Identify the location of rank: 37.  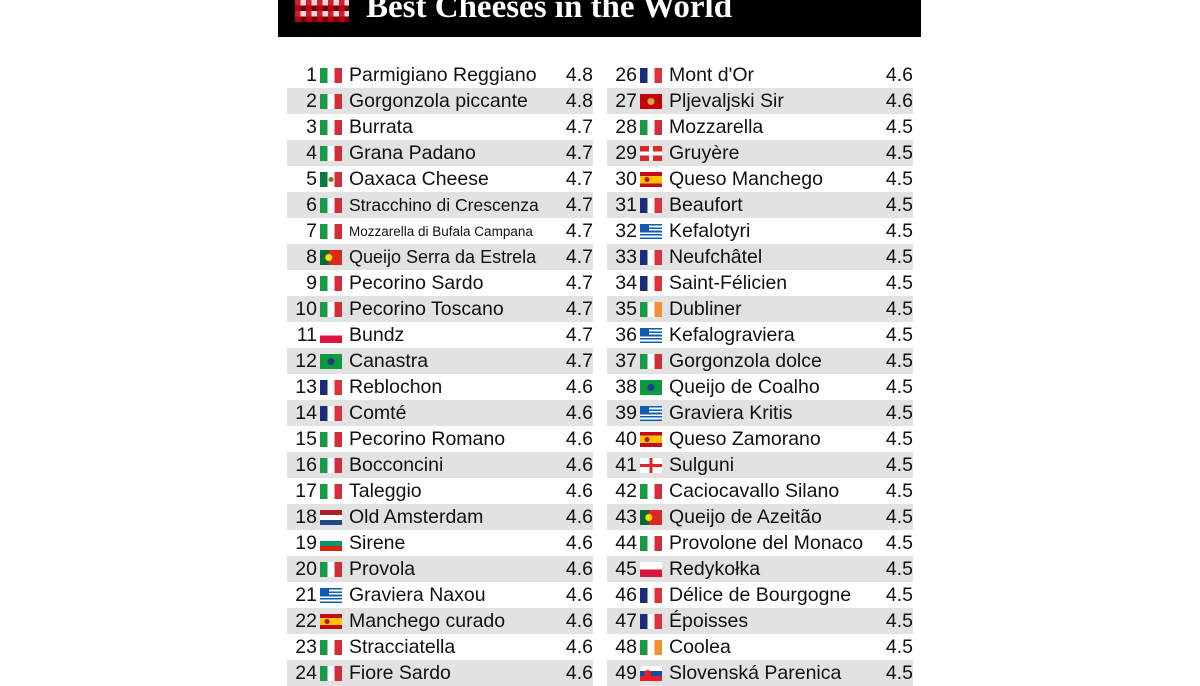
(626, 360).